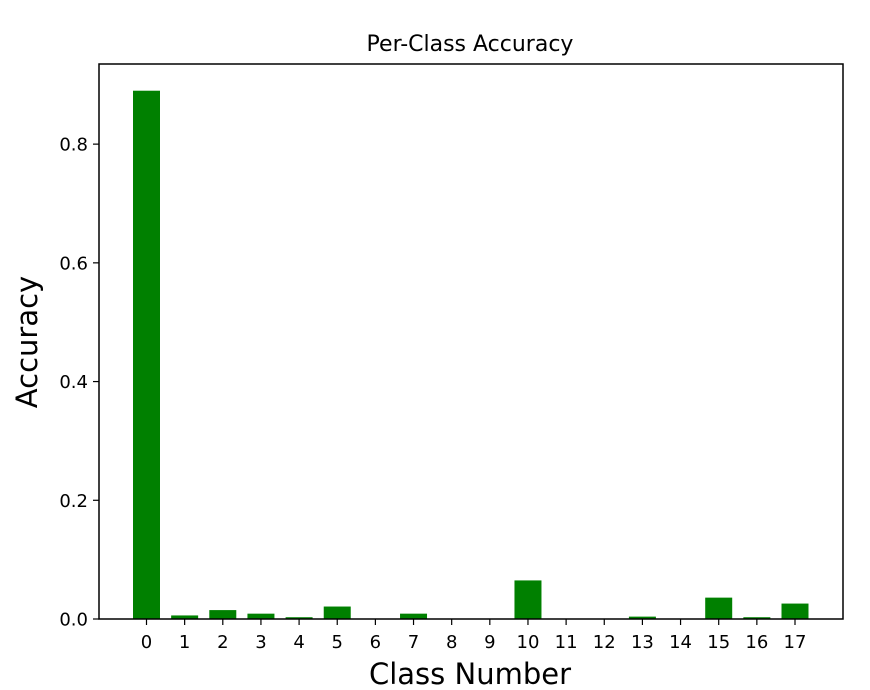  Describe the element at coordinates (375, 642) in the screenshot. I see `x-tick-label: 6` at that location.